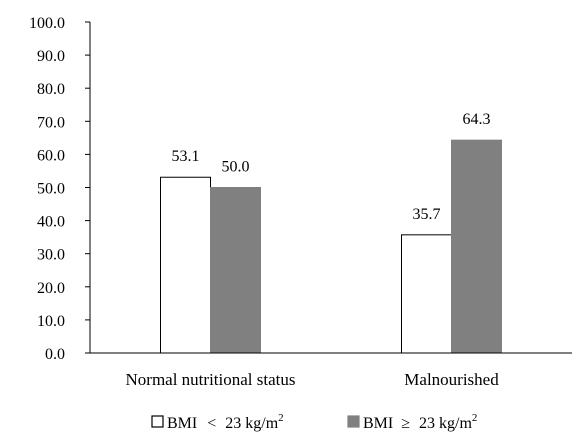 The height and width of the screenshot is (436, 582). Describe the element at coordinates (51, 155) in the screenshot. I see `y-tick-label: 60.0` at that location.